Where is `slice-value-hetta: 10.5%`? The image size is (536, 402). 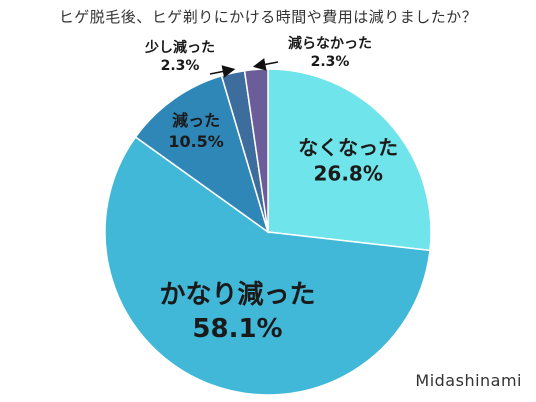
slice-value-hetta: 10.5% is located at coordinates (196, 141).